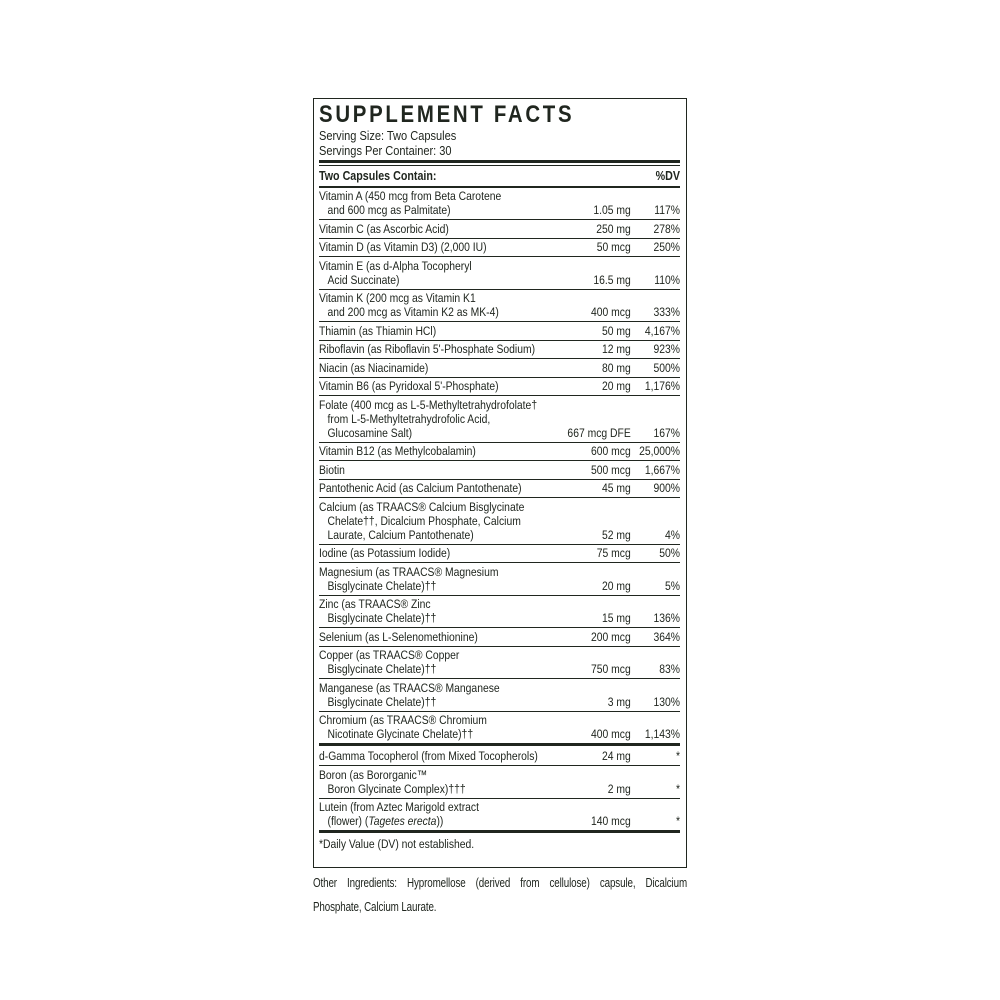 The height and width of the screenshot is (1000, 1000). I want to click on nutrient-dv: 1,667%, so click(662, 469).